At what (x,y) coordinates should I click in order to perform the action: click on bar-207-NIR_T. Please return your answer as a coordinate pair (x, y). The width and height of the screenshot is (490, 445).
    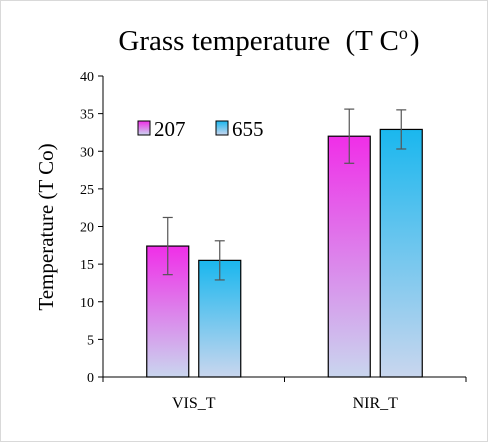
    Looking at the image, I should click on (349, 256).